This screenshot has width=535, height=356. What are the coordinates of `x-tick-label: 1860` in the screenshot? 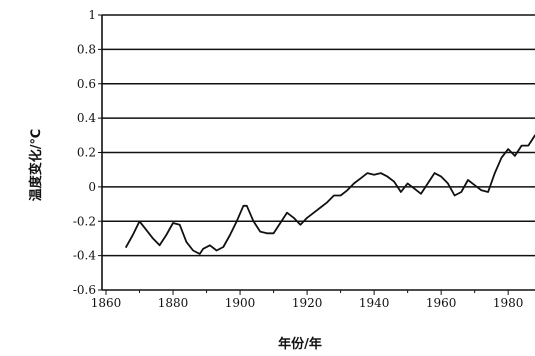 It's located at (106, 303).